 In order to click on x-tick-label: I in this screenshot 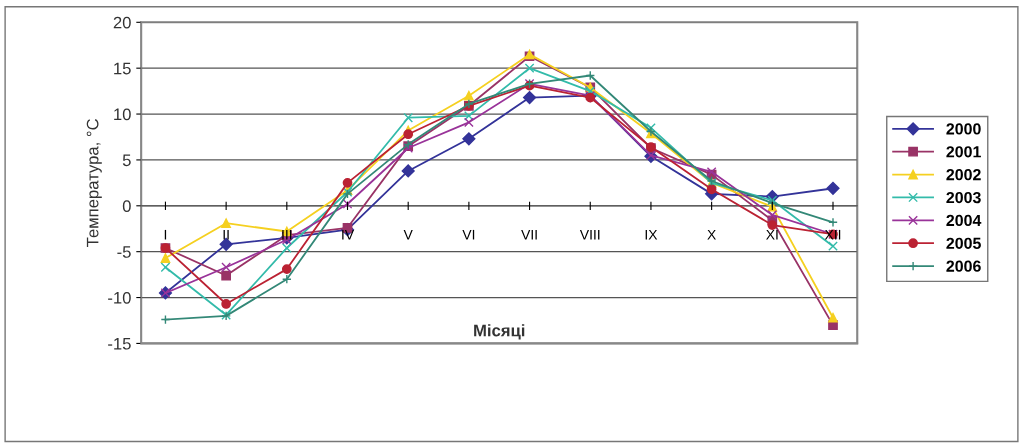, I will do `click(165, 234)`.